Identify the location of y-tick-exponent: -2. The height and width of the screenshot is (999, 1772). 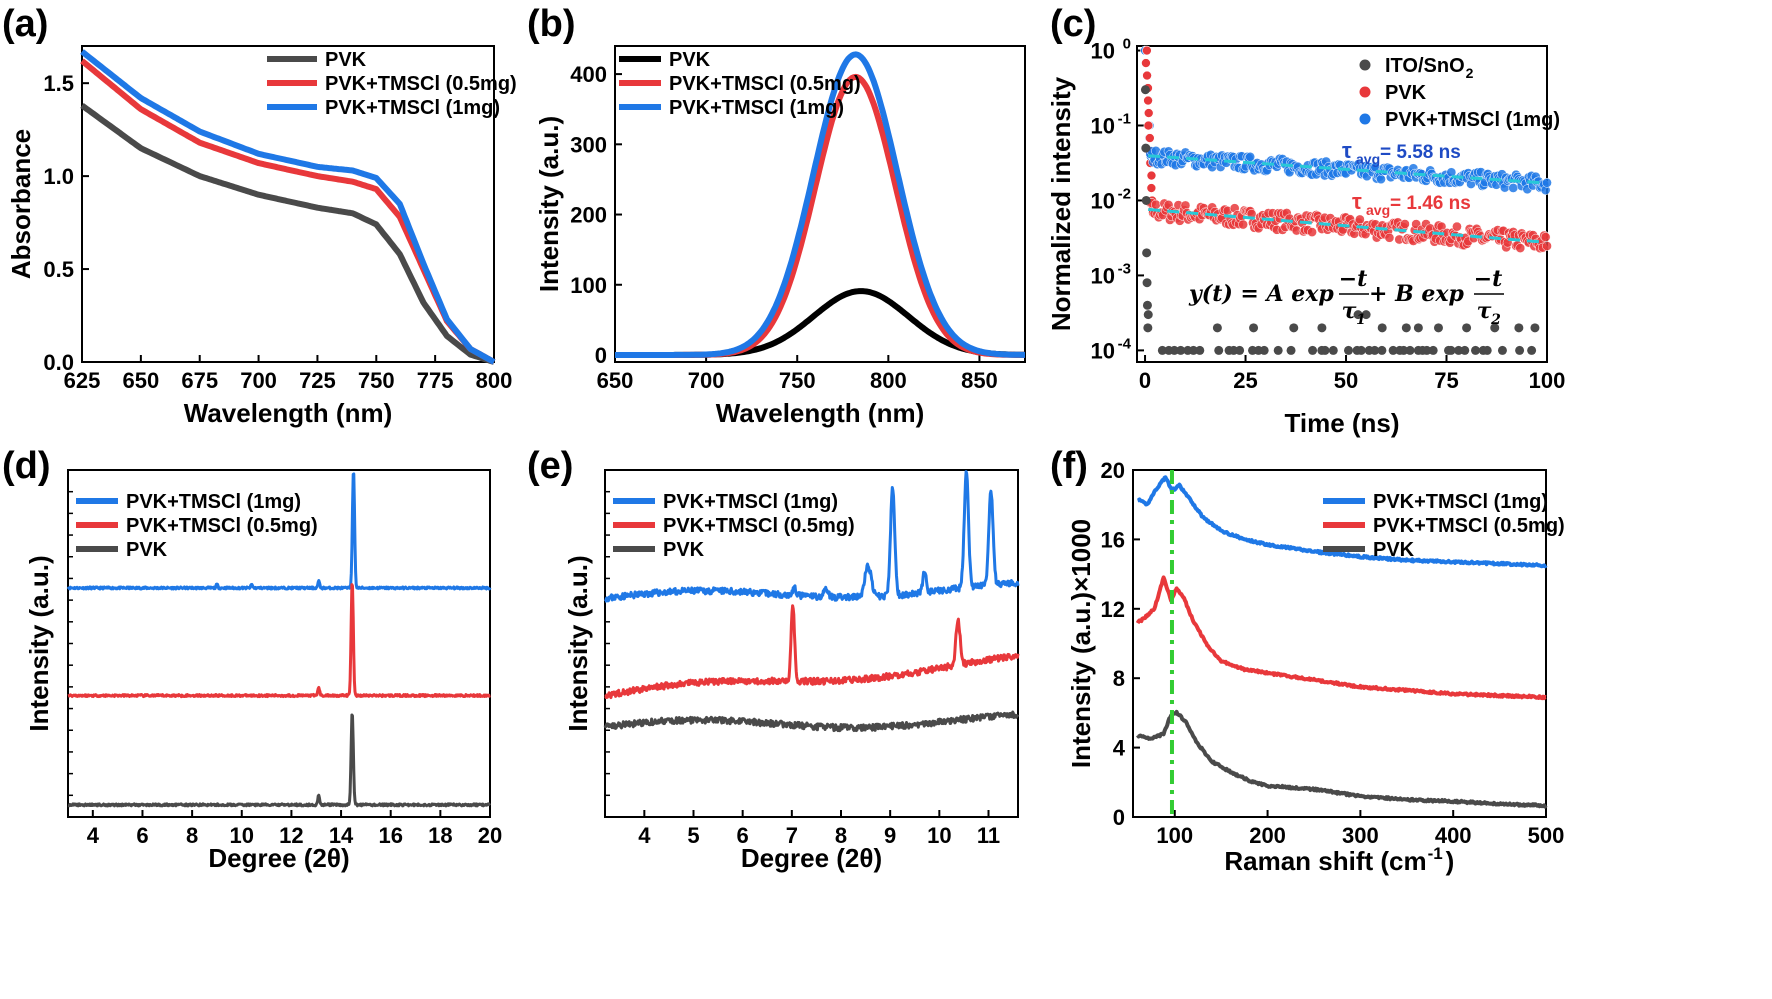
(1124, 193).